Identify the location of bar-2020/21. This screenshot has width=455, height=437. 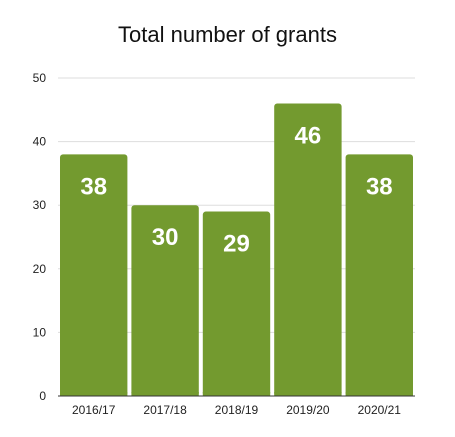
(379, 275).